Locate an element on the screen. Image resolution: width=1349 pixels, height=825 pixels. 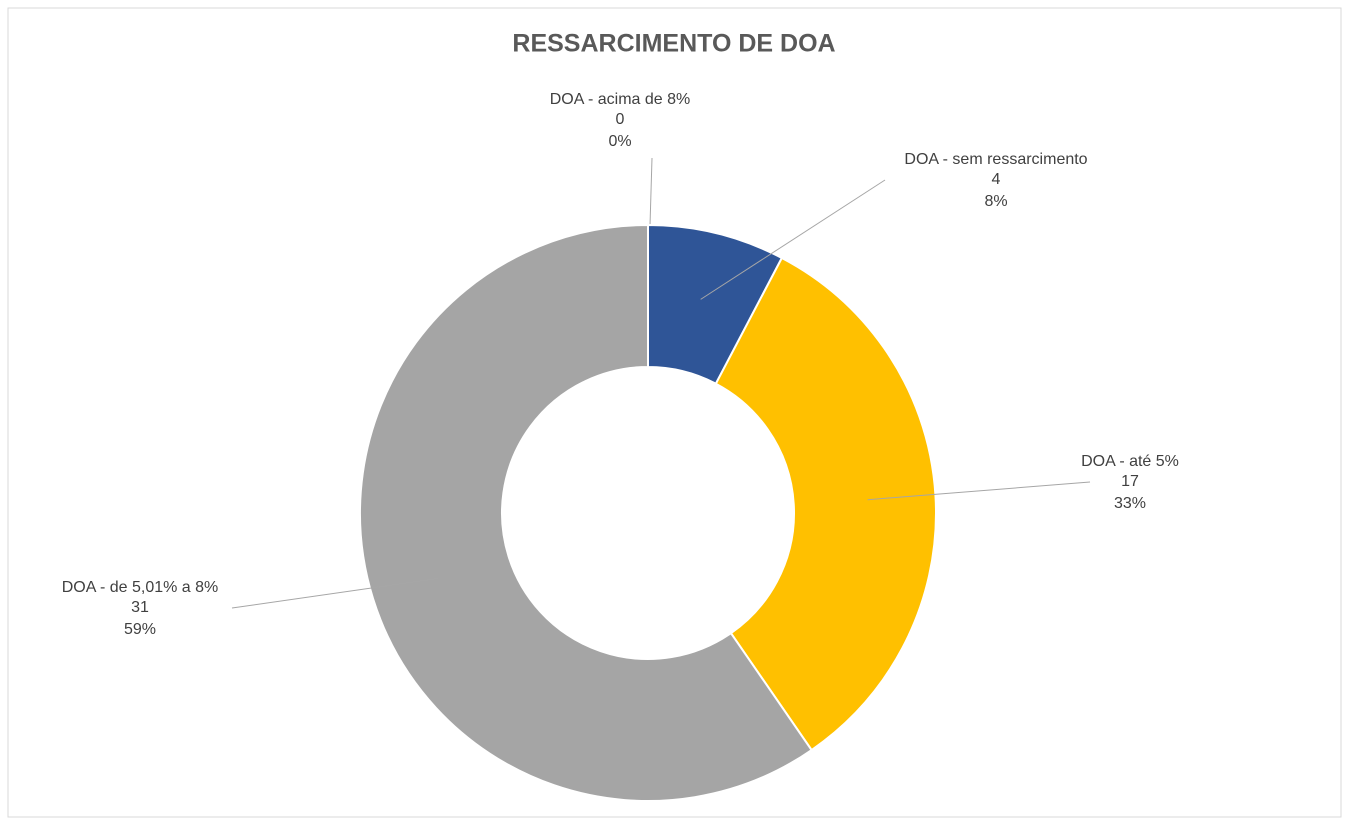
data-label-name: DOA - sem ressarcimento is located at coordinates (995, 159).